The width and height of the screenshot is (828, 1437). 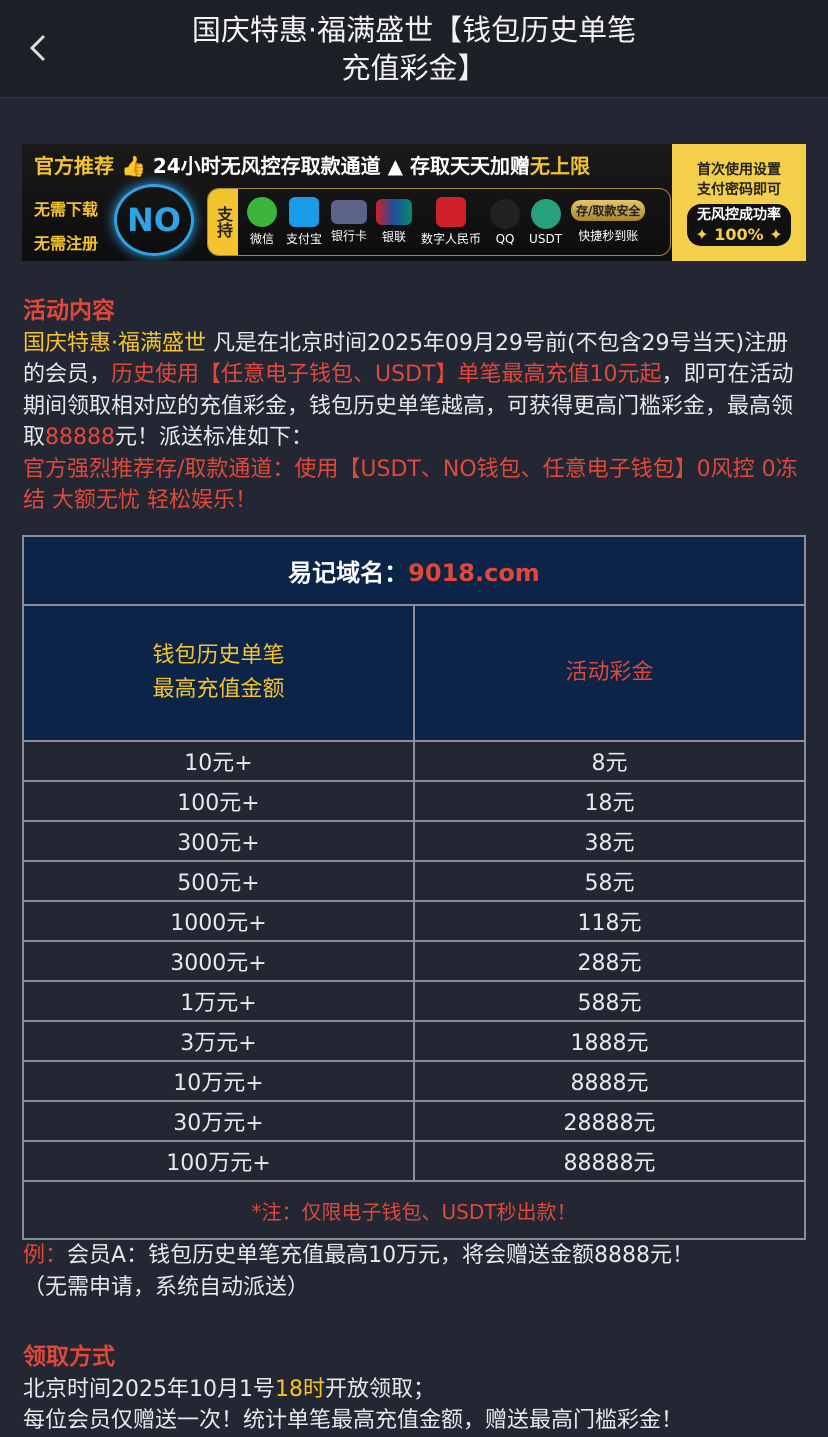 I want to click on bonus-cell: 58元, so click(x=609, y=881).